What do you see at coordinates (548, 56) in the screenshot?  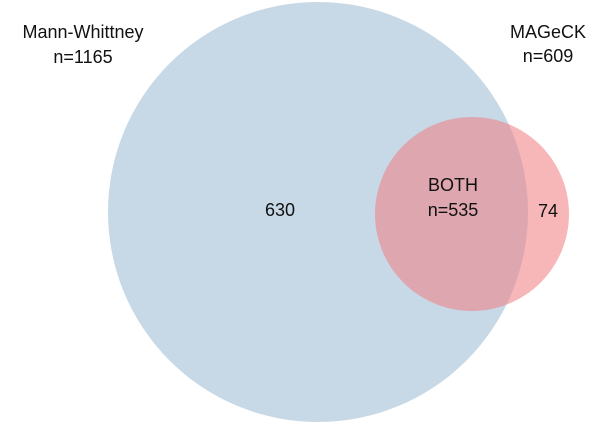 I see `set-size-label: n=609` at bounding box center [548, 56].